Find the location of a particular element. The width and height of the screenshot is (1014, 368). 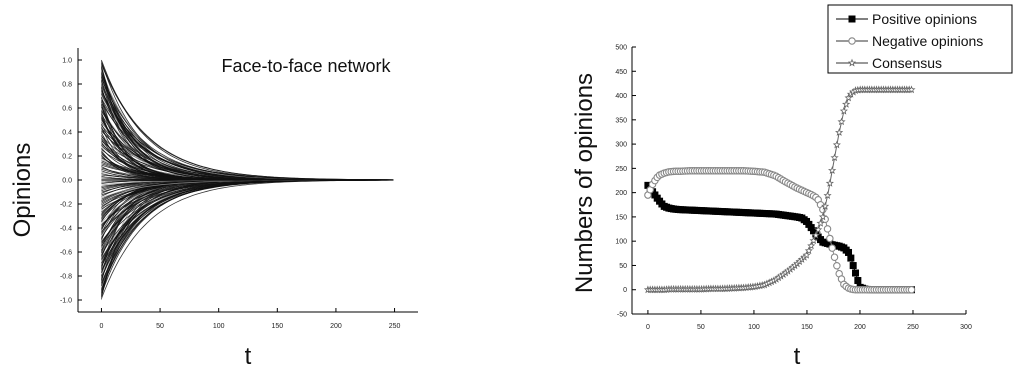

right-chart-y-tick-label: 300 is located at coordinates (621, 145).